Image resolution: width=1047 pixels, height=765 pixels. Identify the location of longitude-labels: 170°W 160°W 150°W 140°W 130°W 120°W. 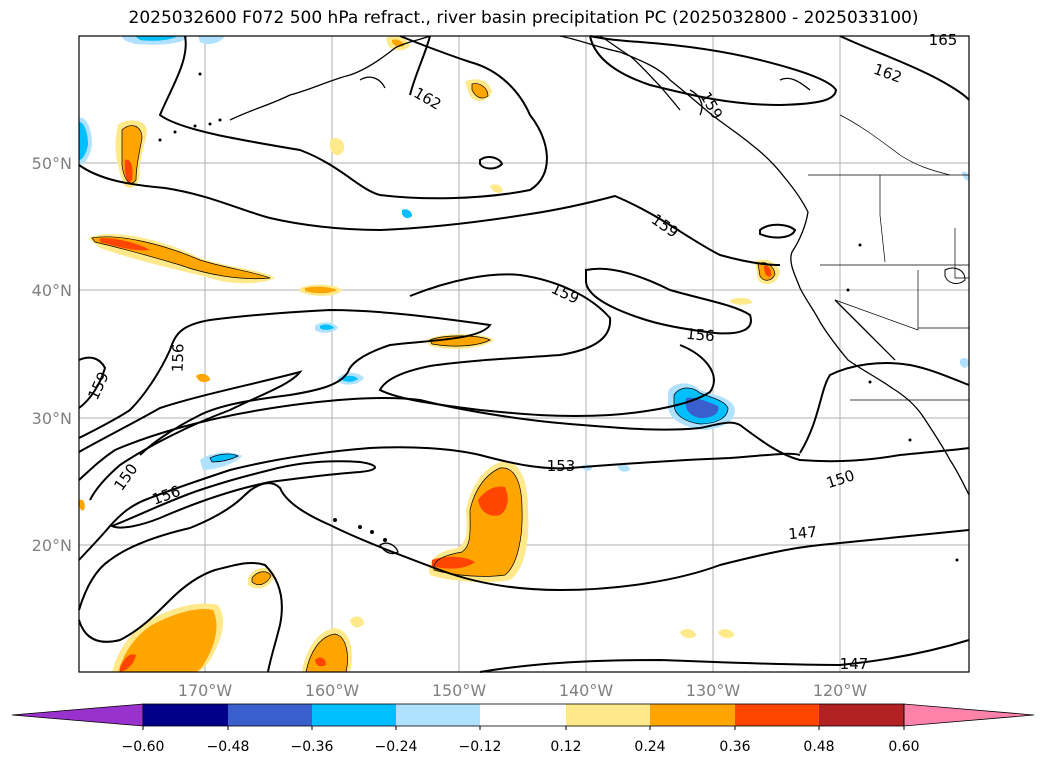
(523, 690).